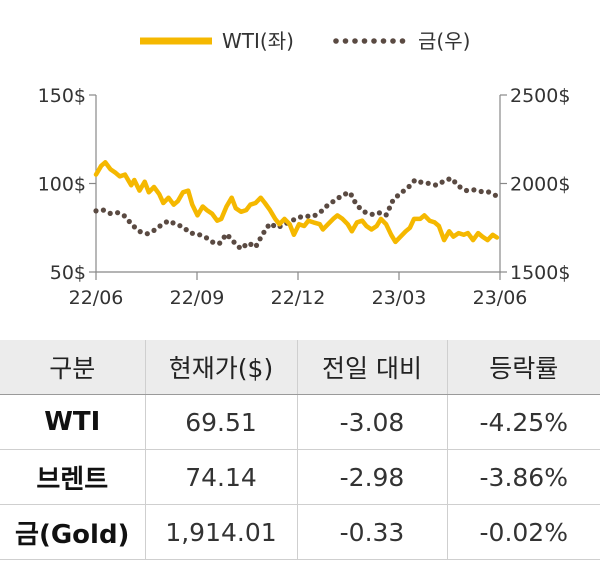 This screenshot has width=600, height=561. What do you see at coordinates (371, 532) in the screenshot?
I see `row-change: -0.33` at bounding box center [371, 532].